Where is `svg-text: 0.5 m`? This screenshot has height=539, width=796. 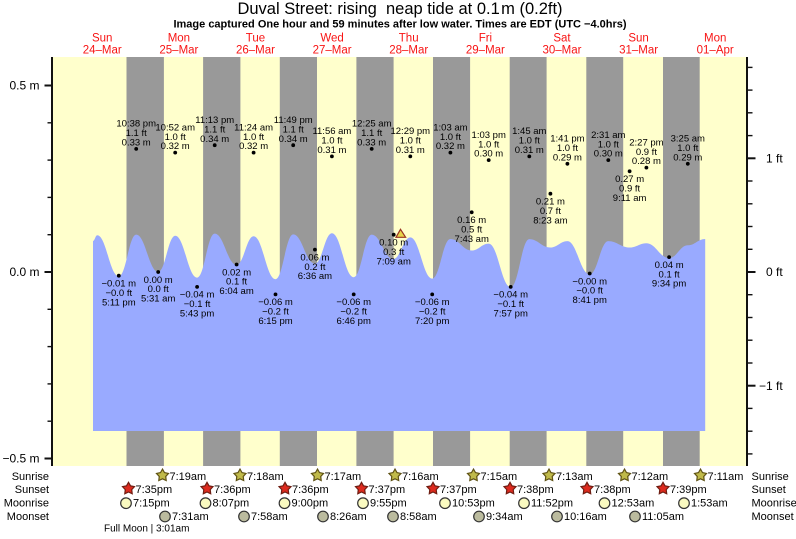 svg-text: 0.5 m is located at coordinates (24, 86).